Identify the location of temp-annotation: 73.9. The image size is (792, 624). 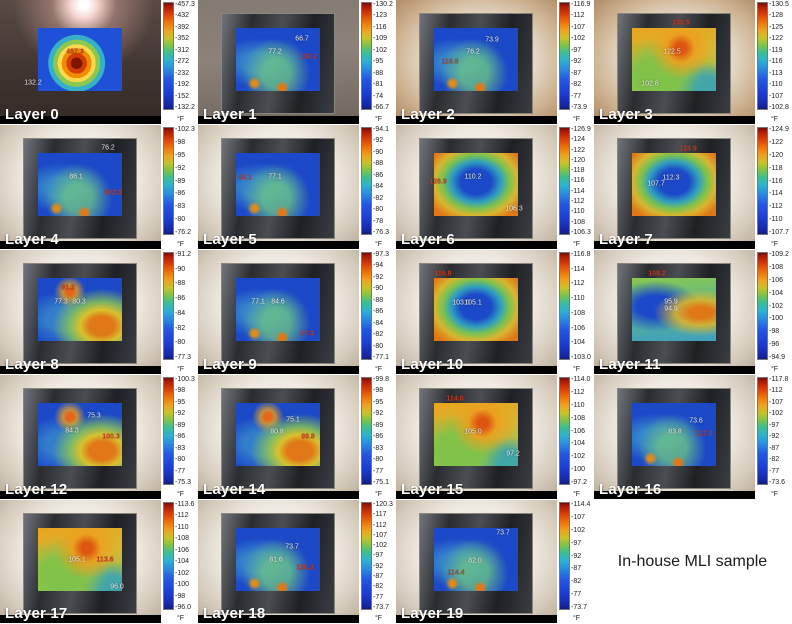
(492, 40).